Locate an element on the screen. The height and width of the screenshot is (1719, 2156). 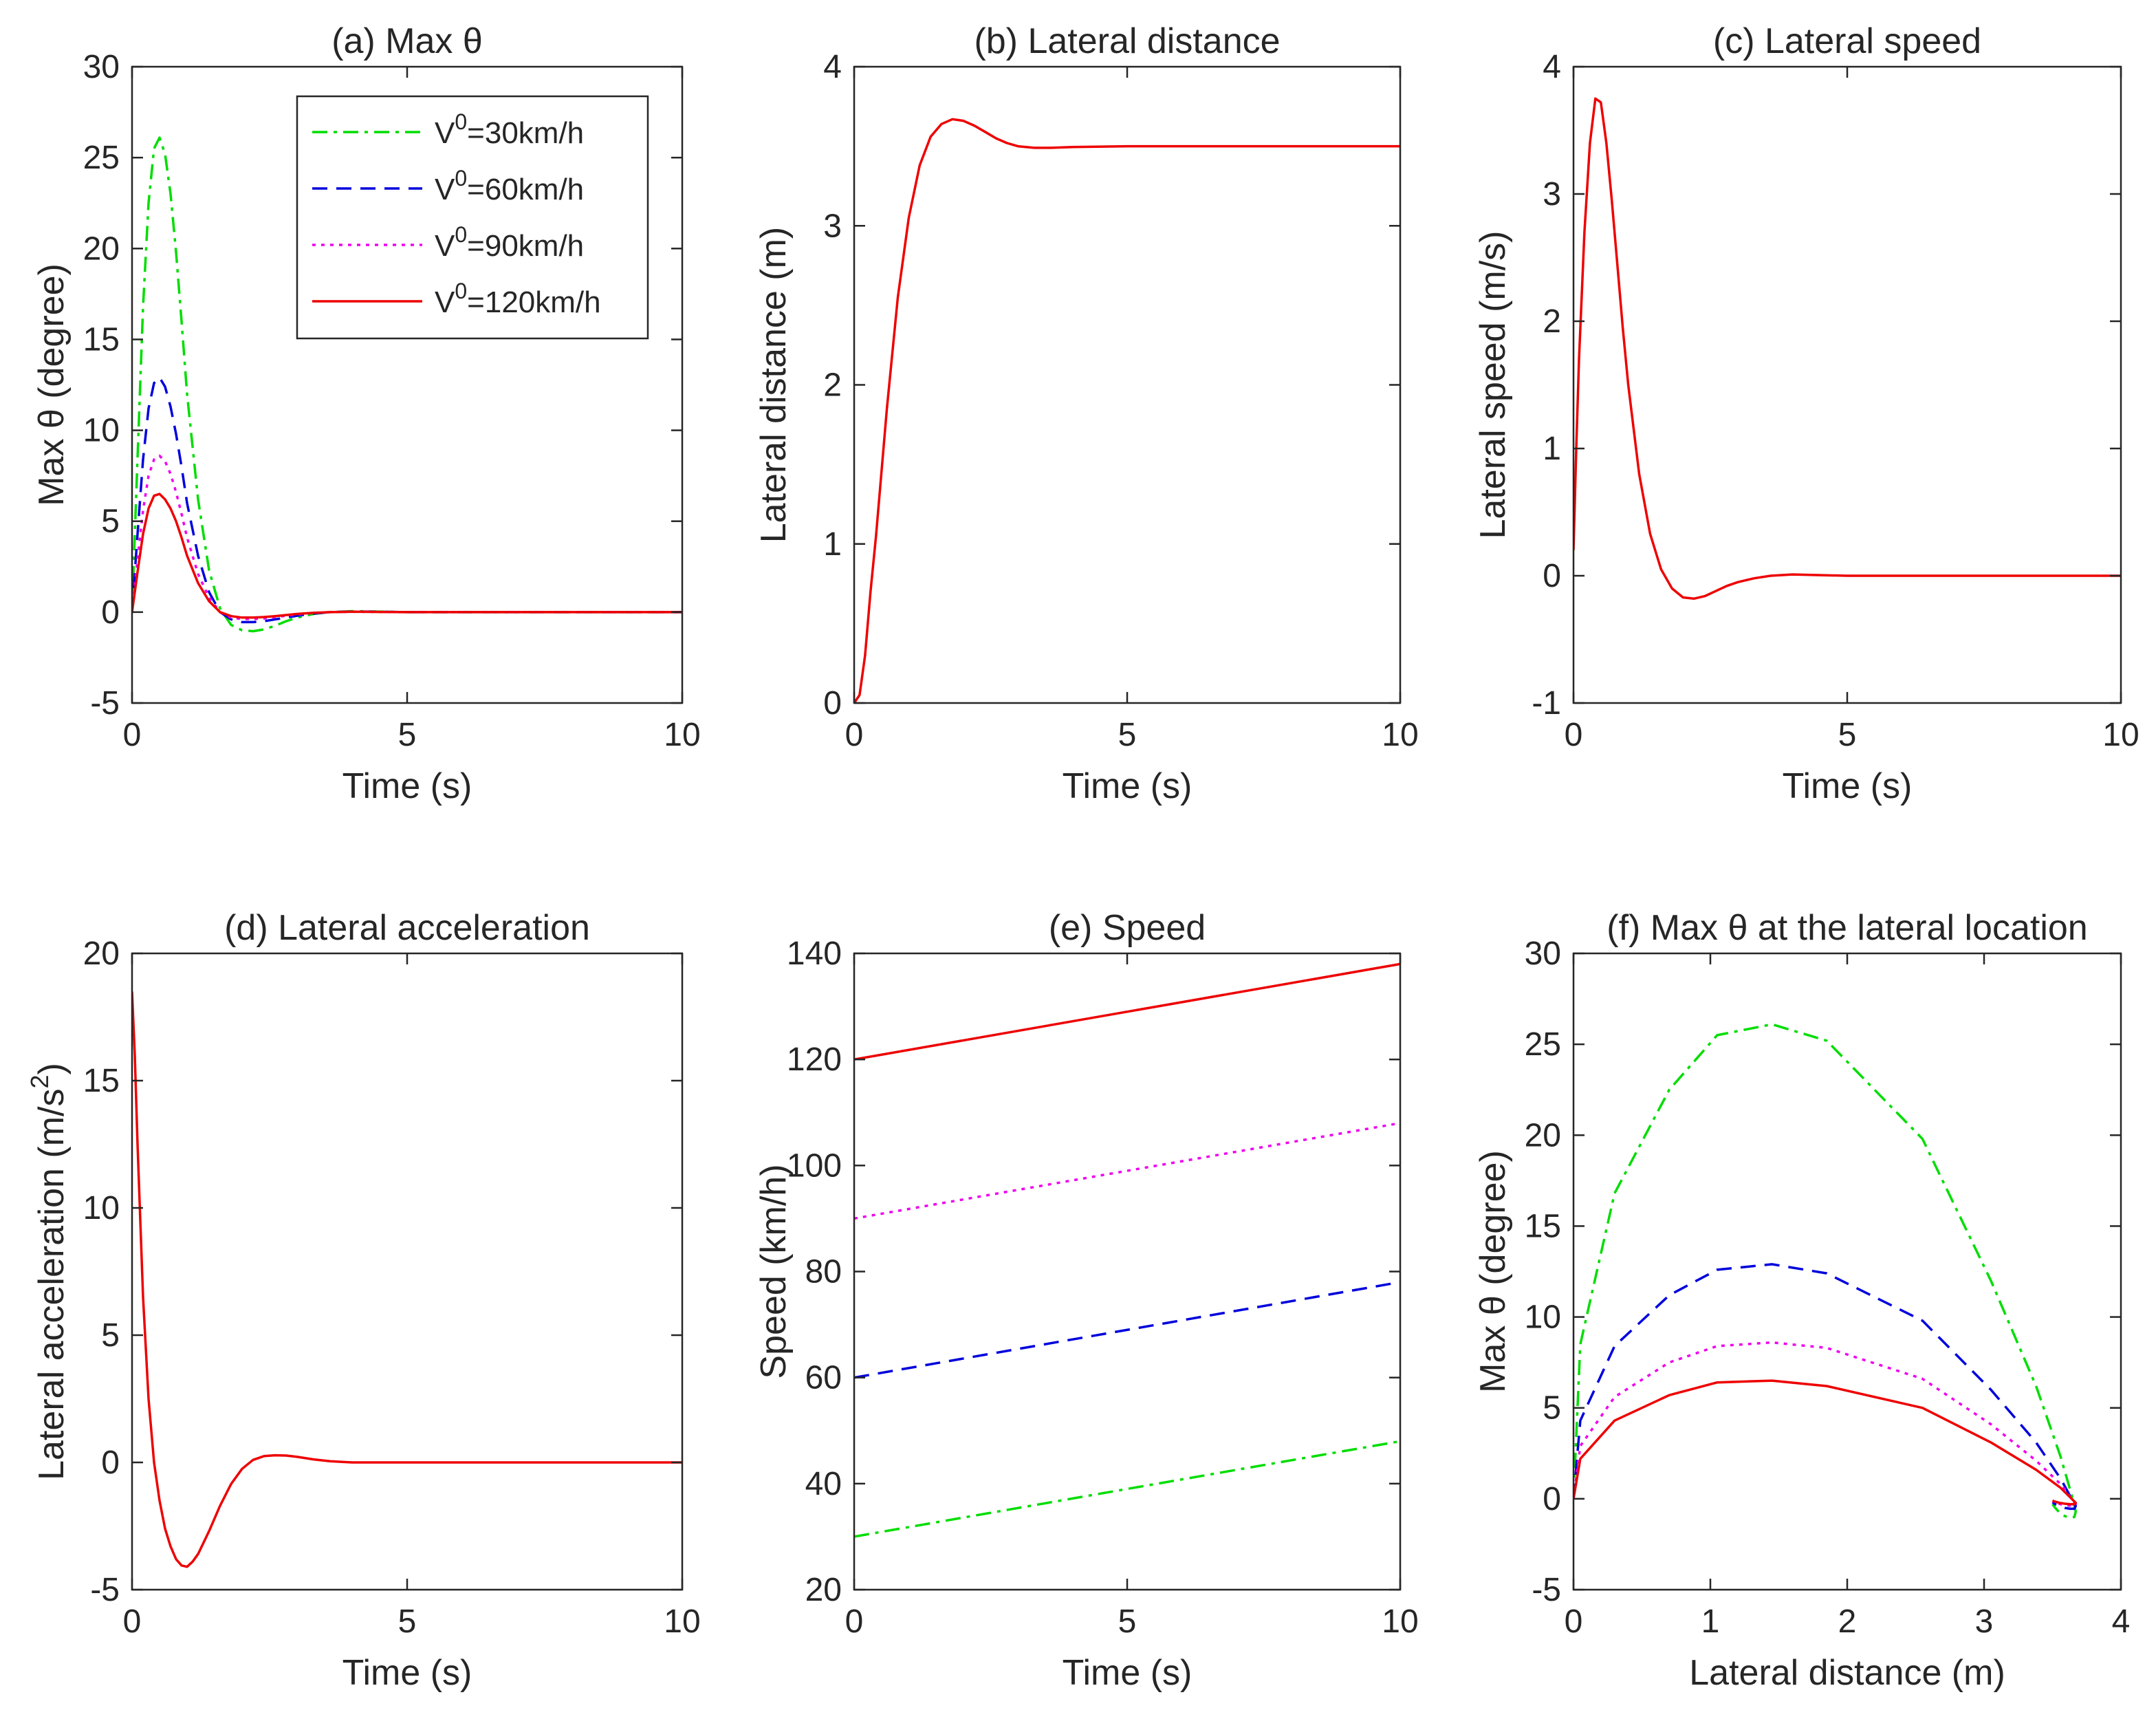
x-tick-label: 1 is located at coordinates (1710, 1621).